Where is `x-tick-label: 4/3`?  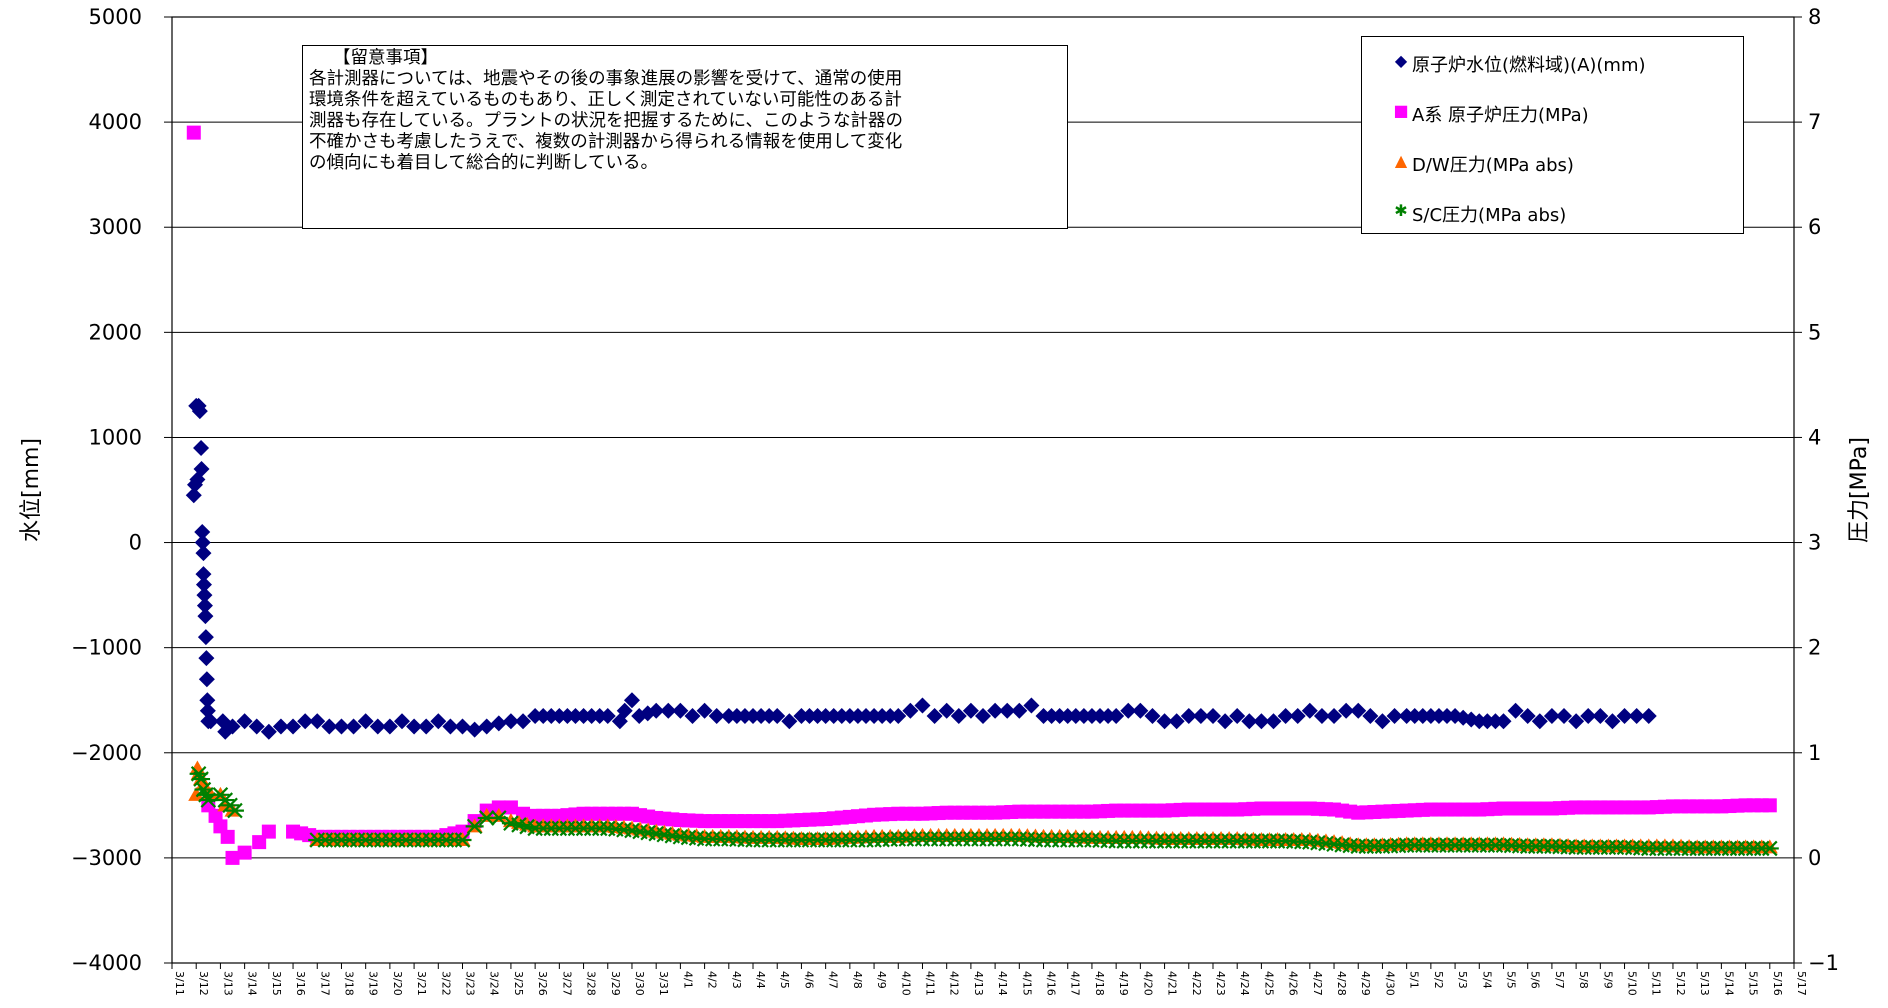
x-tick-label: 4/3 is located at coordinates (736, 980).